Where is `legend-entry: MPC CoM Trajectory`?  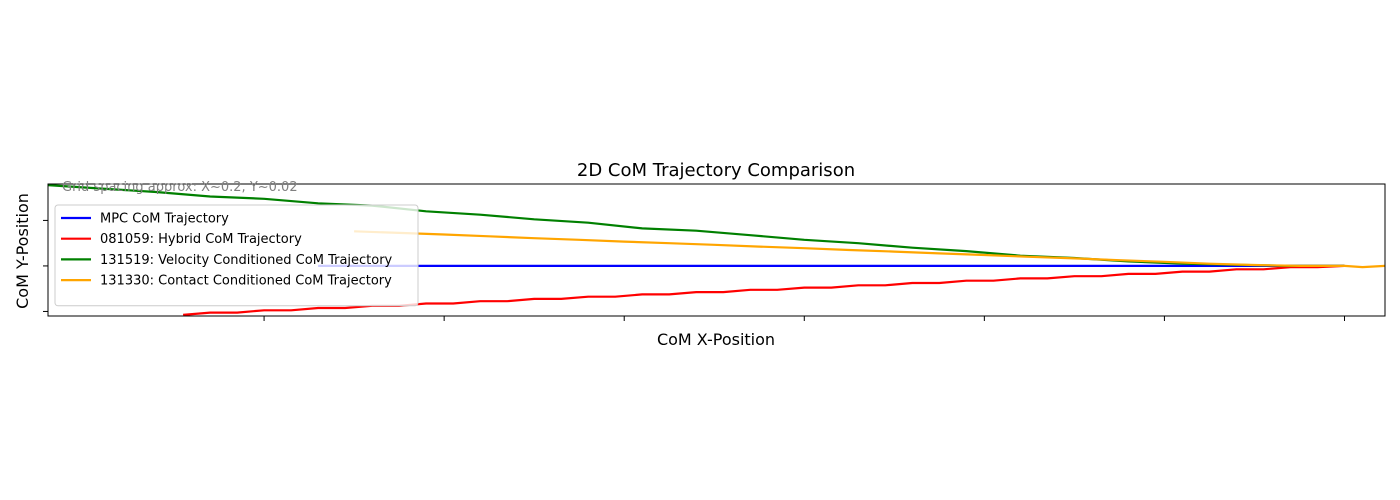
legend-entry: MPC CoM Trajectory is located at coordinates (164, 219).